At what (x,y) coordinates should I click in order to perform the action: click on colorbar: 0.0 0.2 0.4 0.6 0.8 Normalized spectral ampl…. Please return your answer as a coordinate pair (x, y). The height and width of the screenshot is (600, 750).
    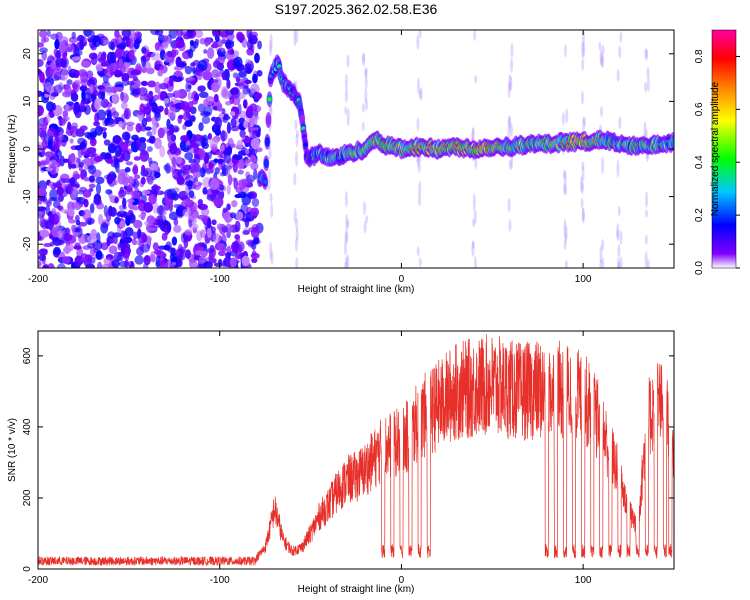
    Looking at the image, I should click on (717, 152).